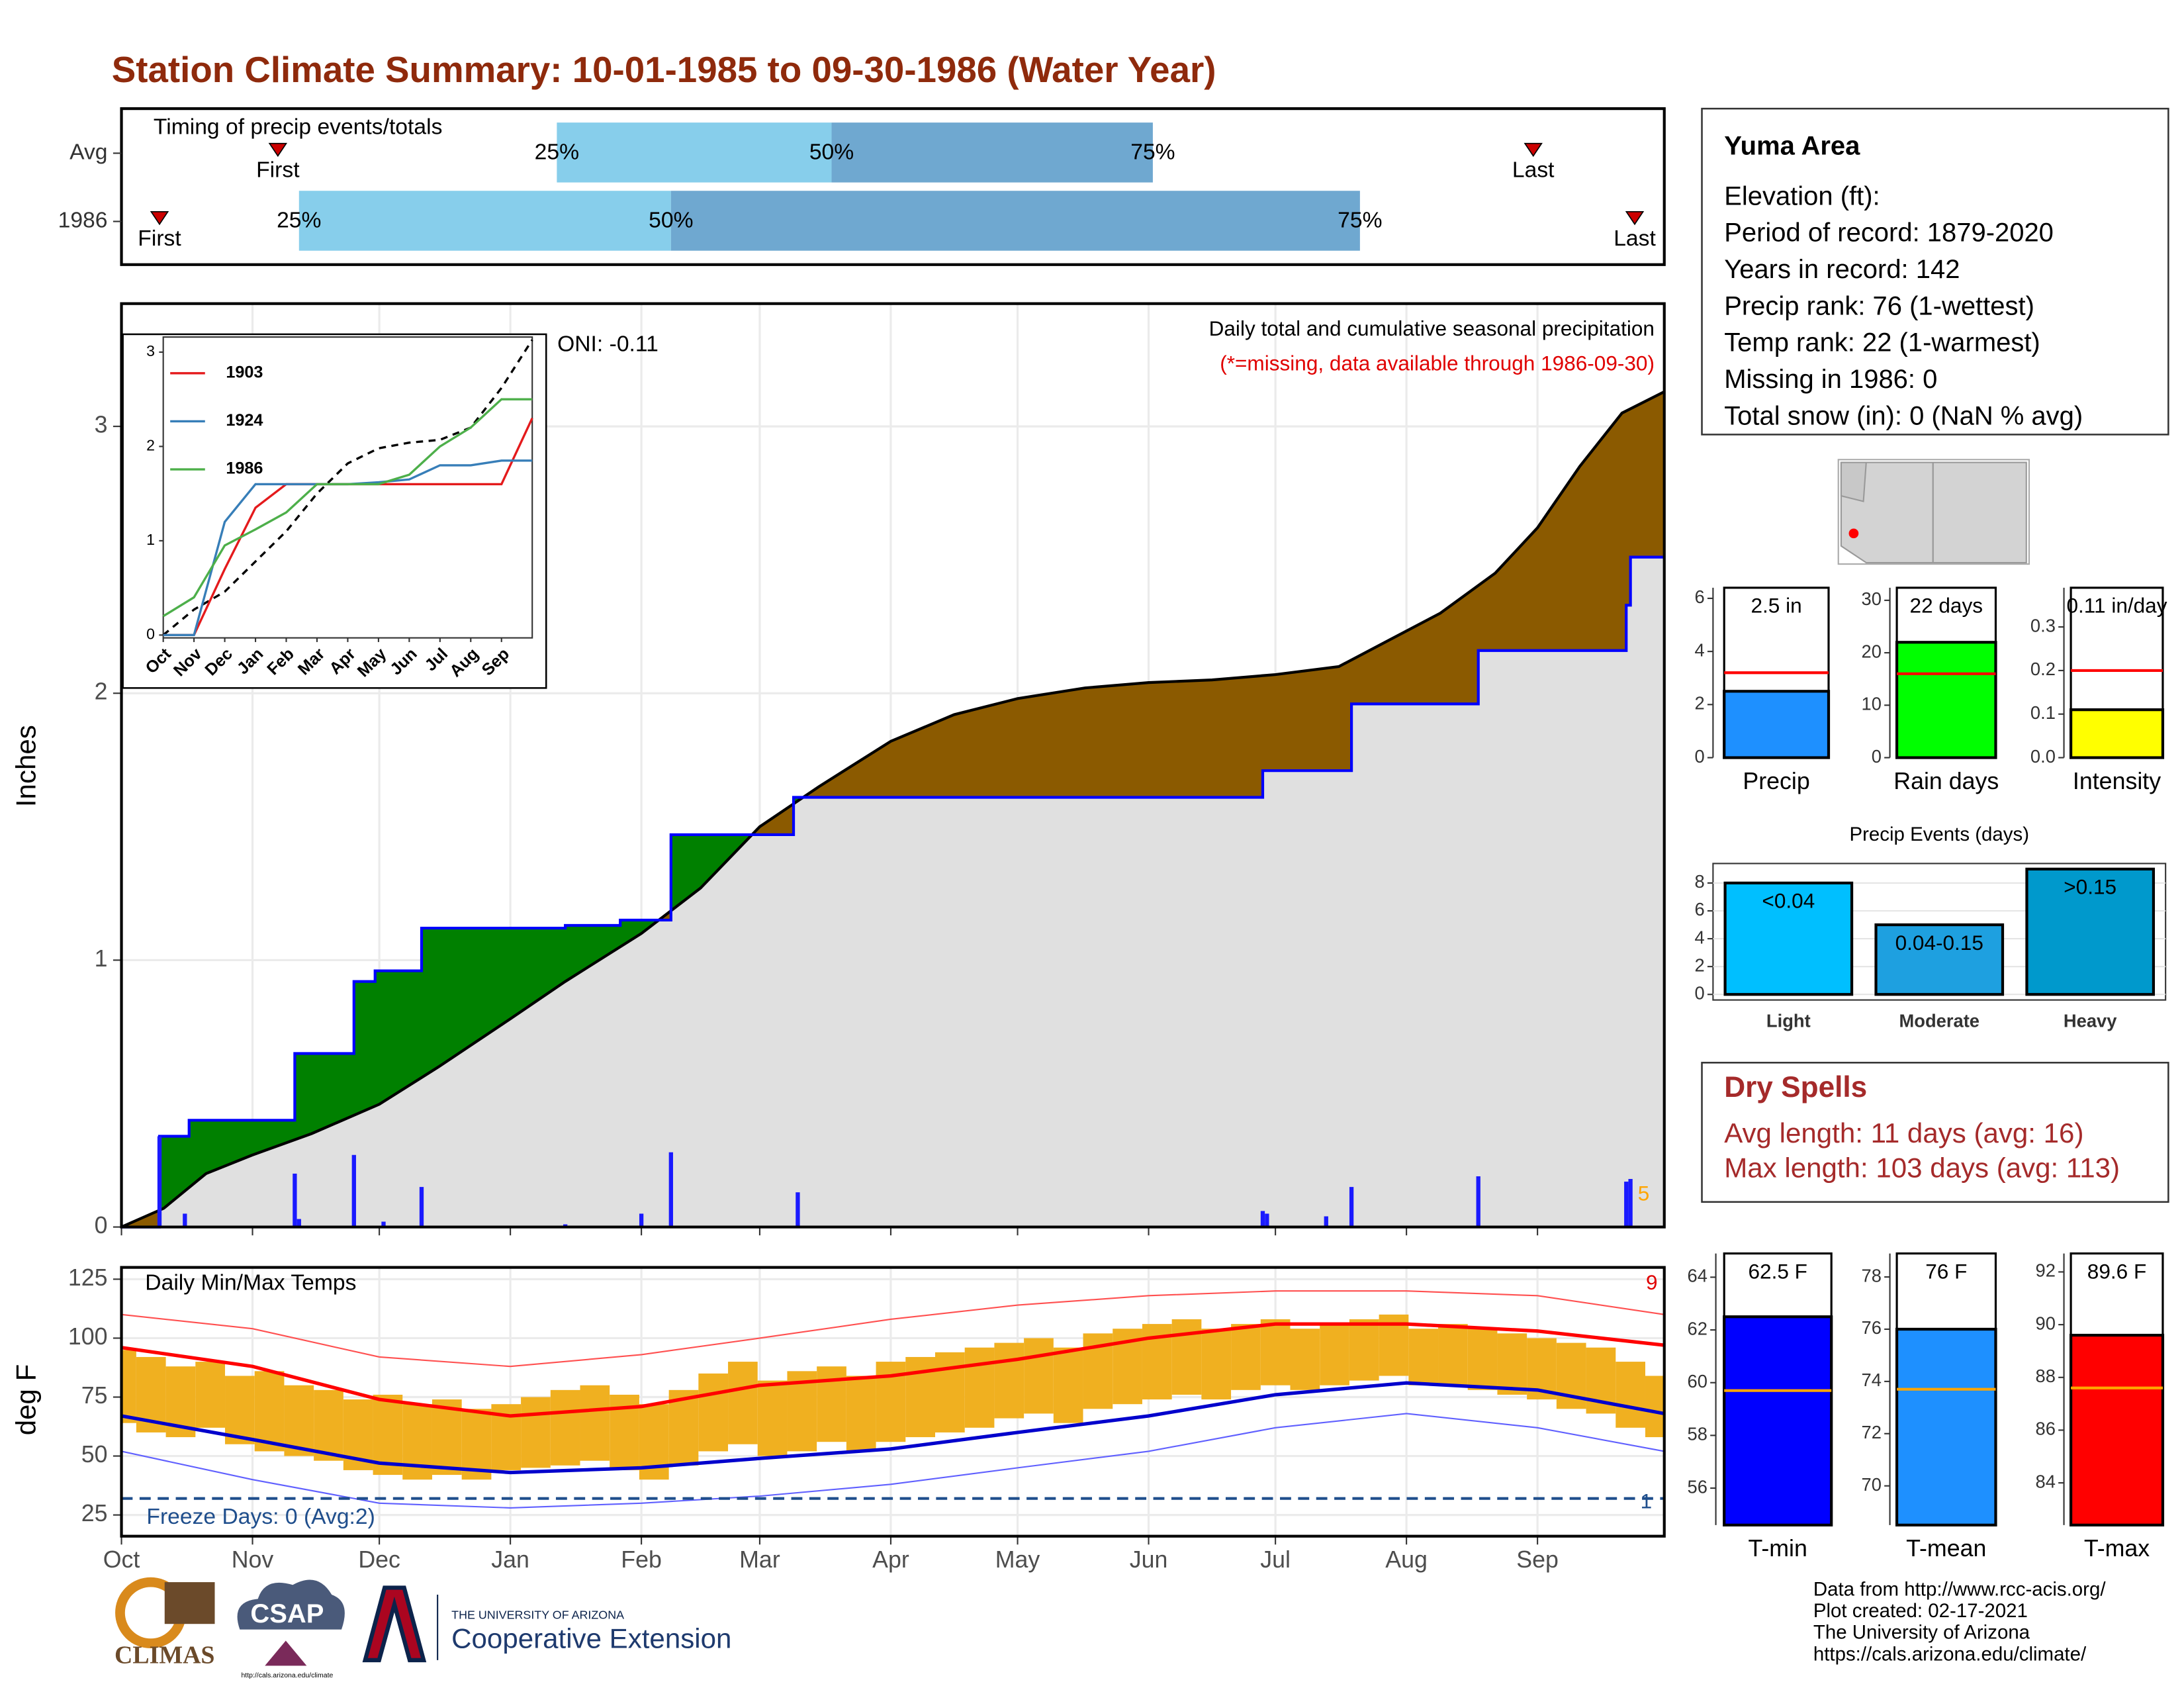 The height and width of the screenshot is (1688, 2184). Describe the element at coordinates (832, 152) in the screenshot. I see `percent-label: 50%` at that location.